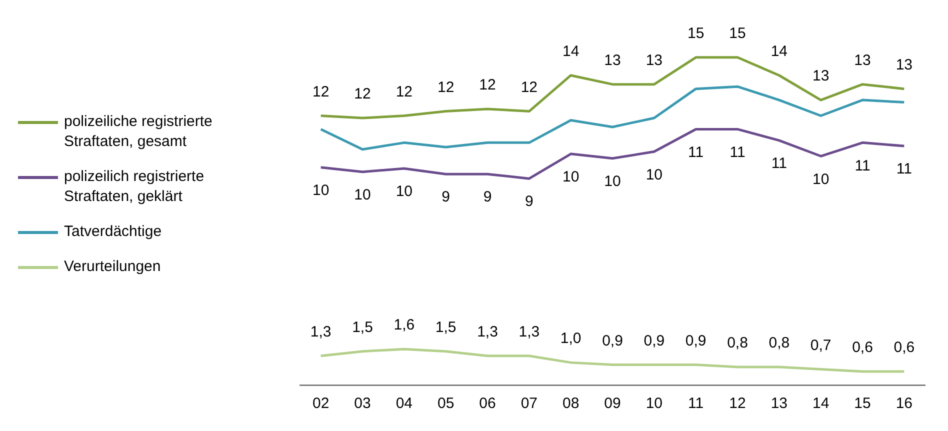 The width and height of the screenshot is (948, 431). I want to click on x-tick-label: 09, so click(612, 403).